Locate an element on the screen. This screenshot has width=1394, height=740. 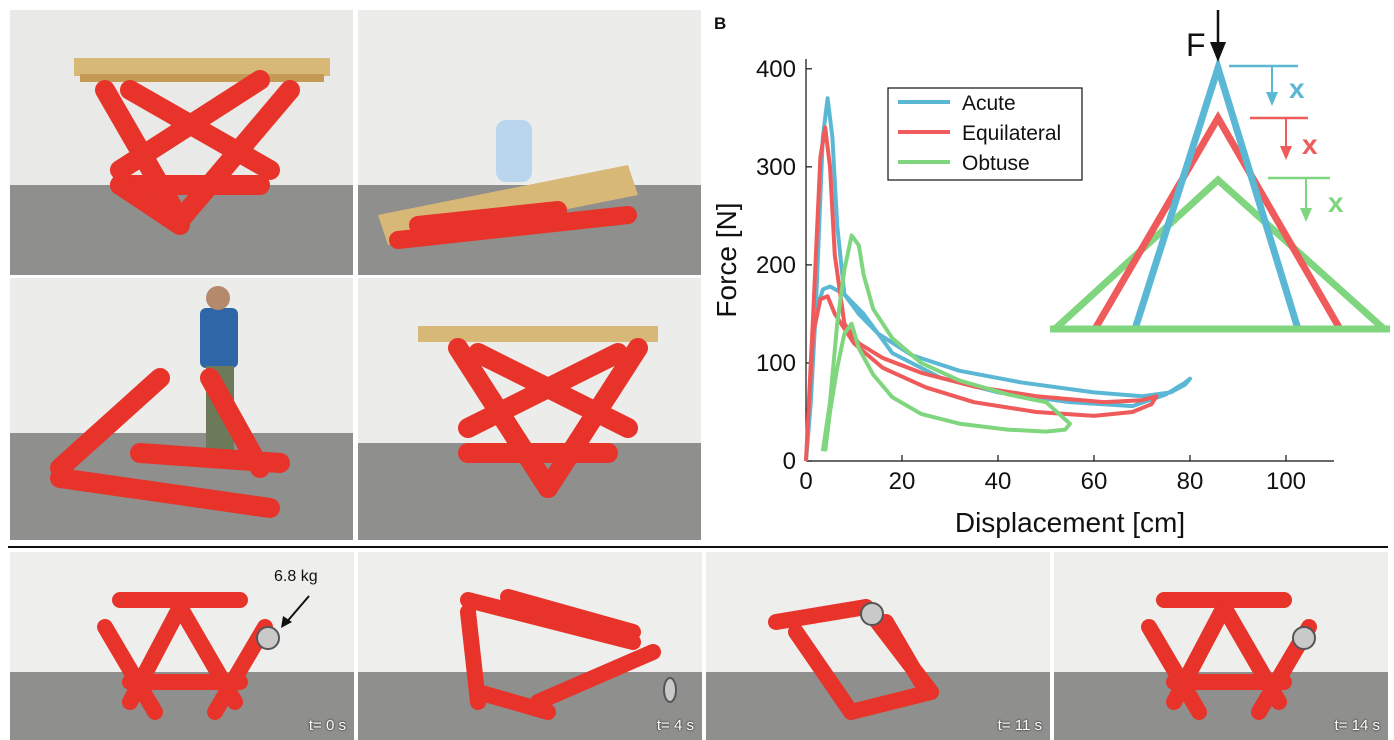
y-ticks: 0 100 200 300 400 is located at coordinates (784, 265).